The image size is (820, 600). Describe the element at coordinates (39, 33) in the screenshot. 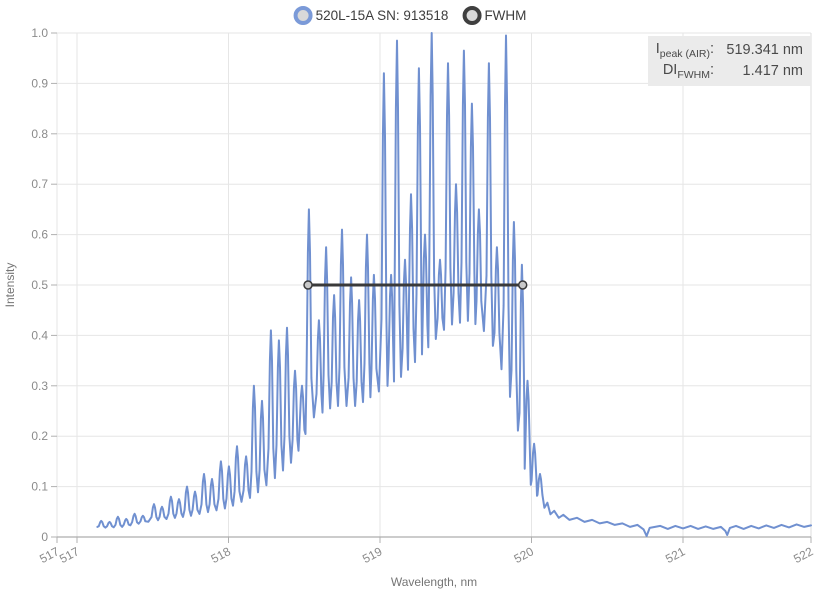

I see `y-tick-label: 1.0` at that location.